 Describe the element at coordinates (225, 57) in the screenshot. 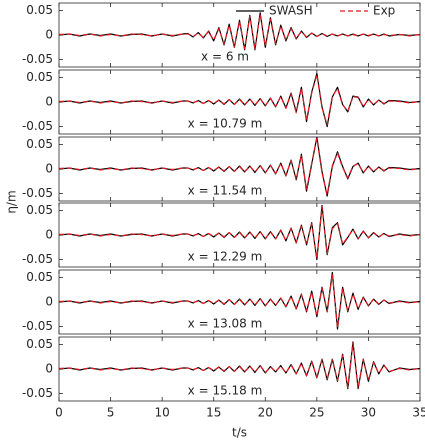

I see `annotation: x = 6 m` at that location.